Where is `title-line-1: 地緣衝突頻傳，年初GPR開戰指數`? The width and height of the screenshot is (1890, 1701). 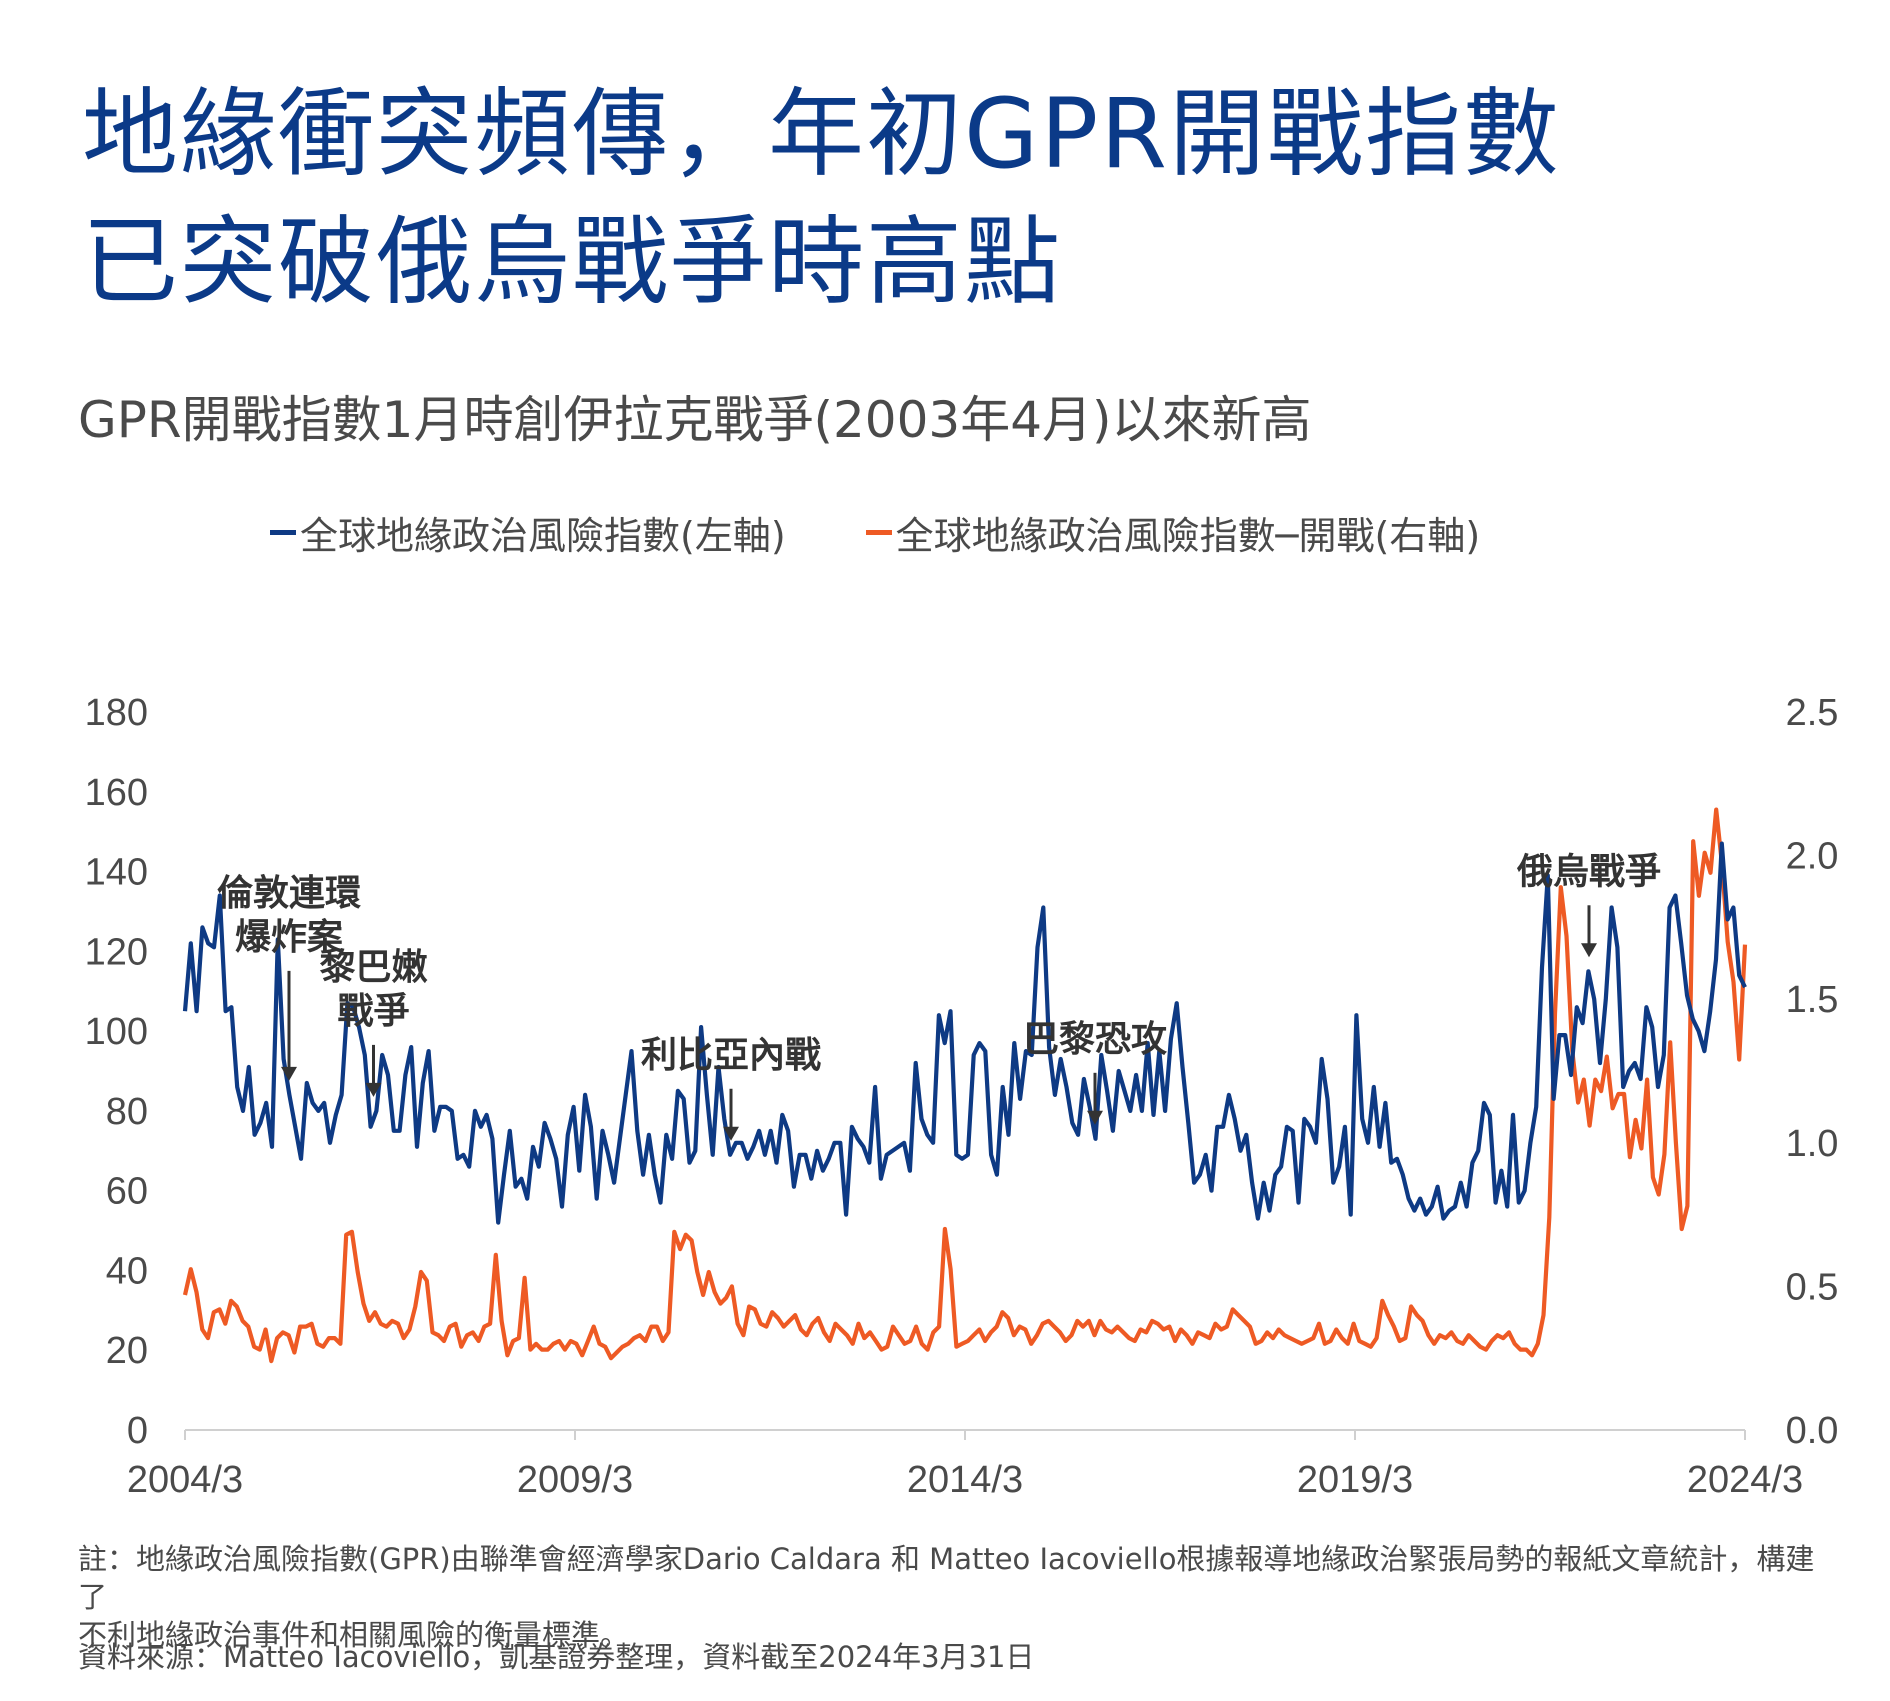
title-line-1: 地緣衝突頻傳，年初GPR開戰指數 is located at coordinates (821, 134).